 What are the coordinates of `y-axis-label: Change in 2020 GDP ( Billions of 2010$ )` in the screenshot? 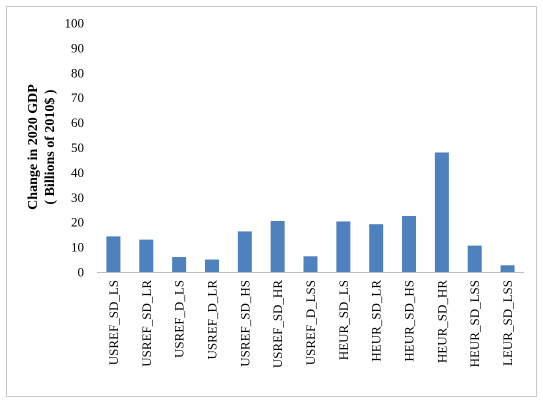 It's located at (42, 147).